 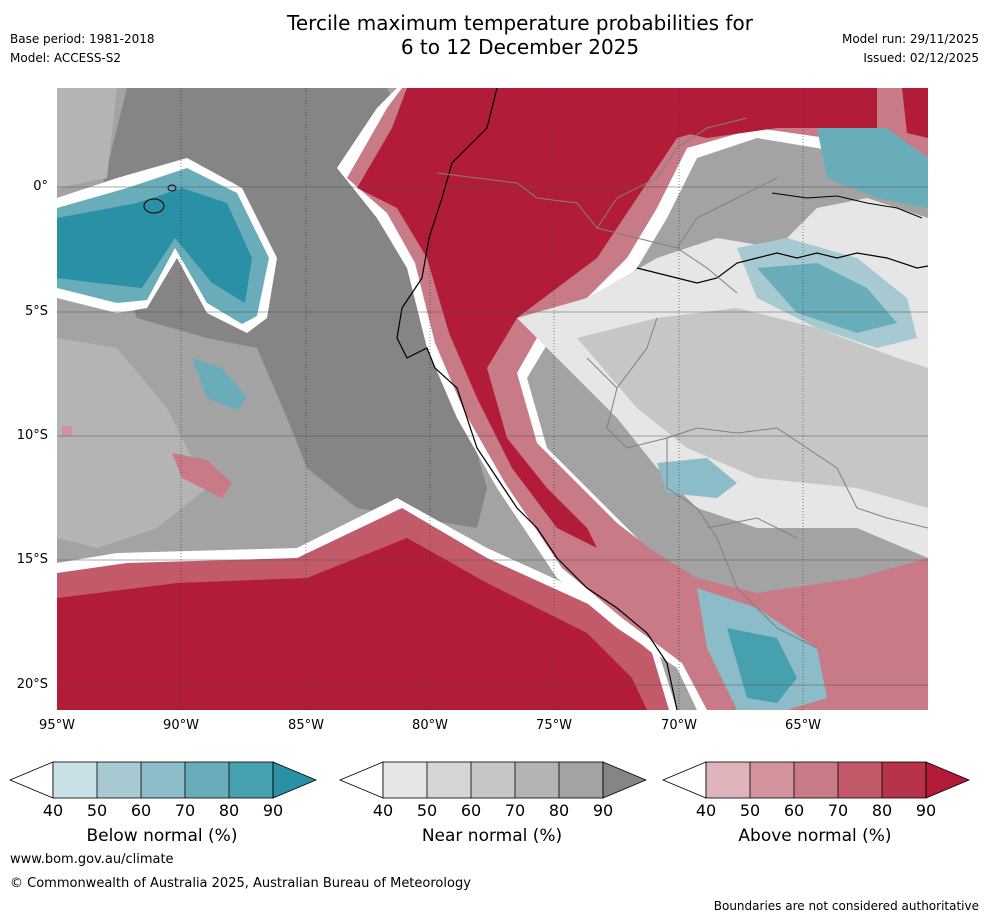 What do you see at coordinates (57, 725) in the screenshot?
I see `lon-label-95w: 95°W` at bounding box center [57, 725].